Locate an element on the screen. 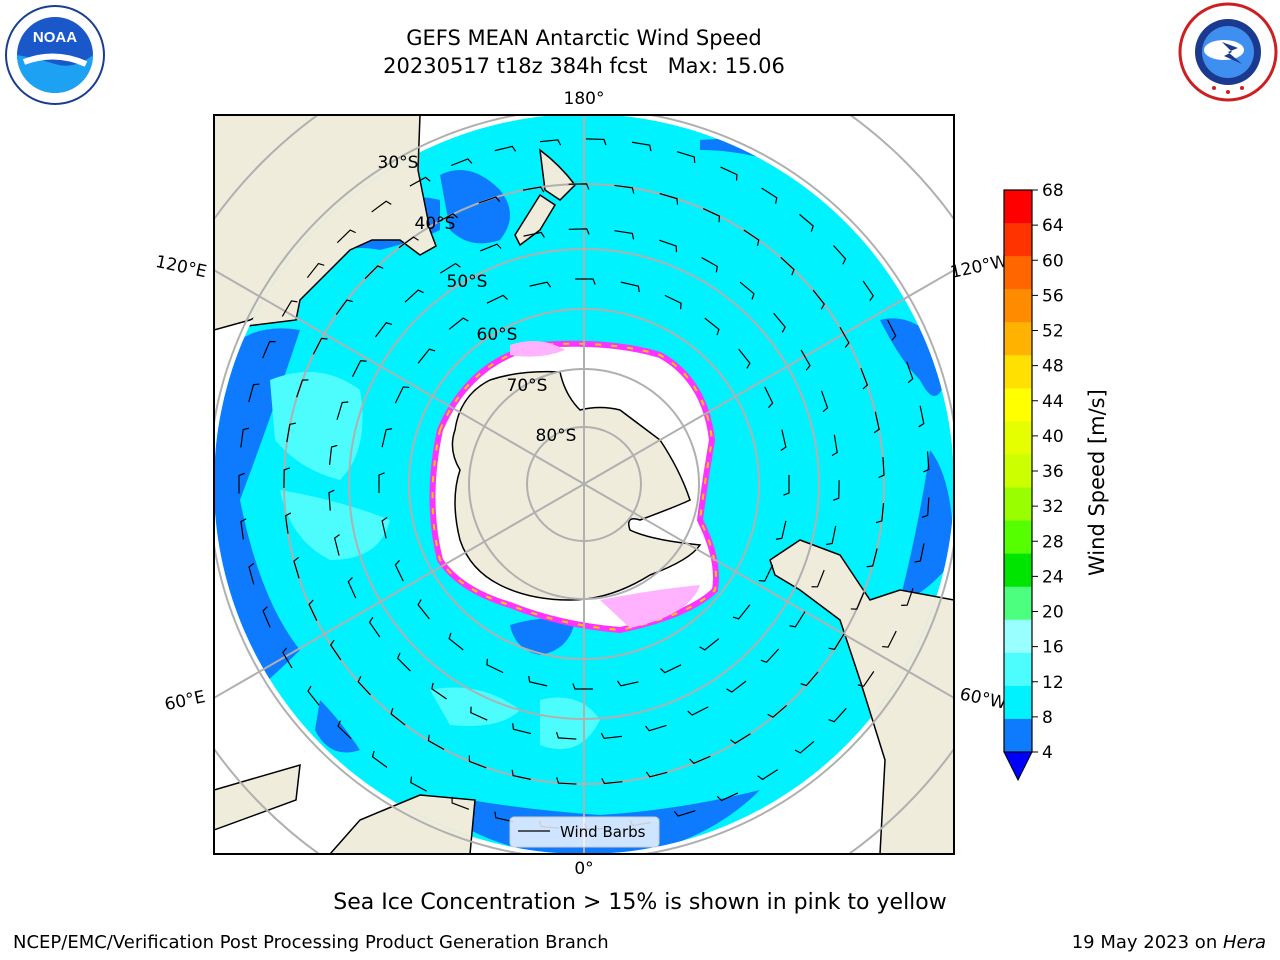  footer-right: 19 May 2023 on Hera is located at coordinates (1169, 942).